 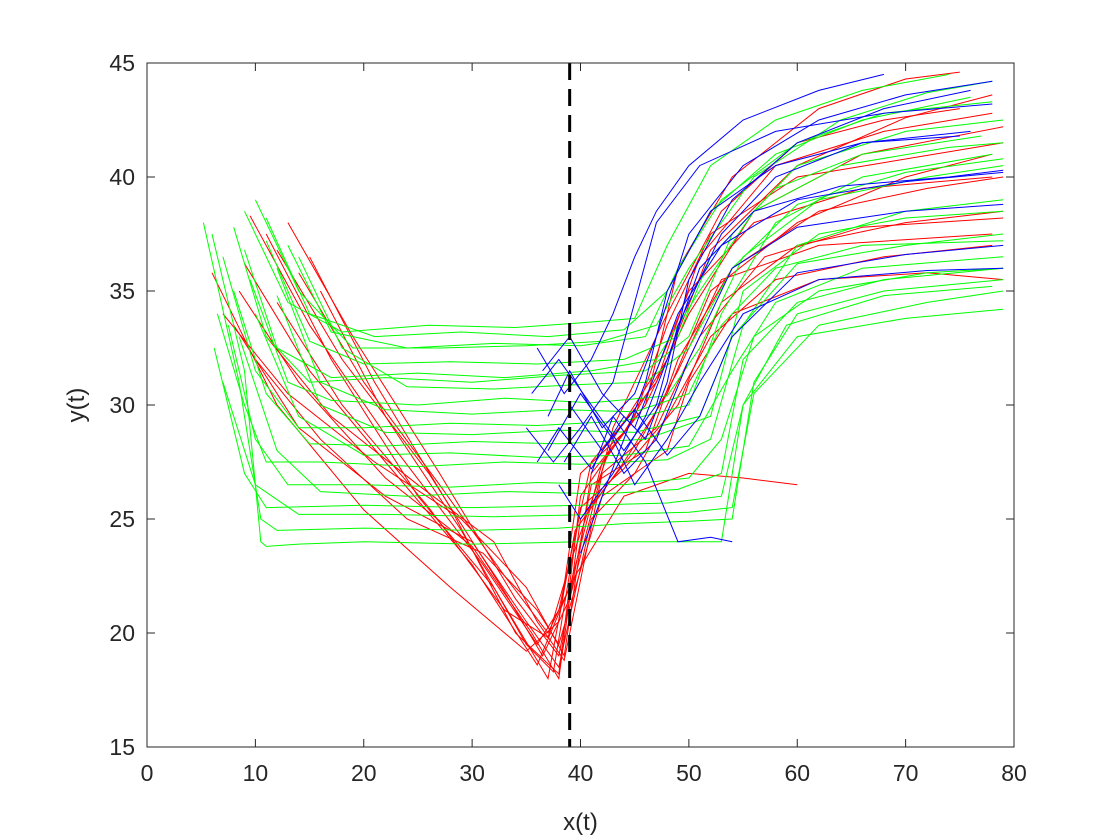 What do you see at coordinates (122, 291) in the screenshot?
I see `y-tick-label: 35` at bounding box center [122, 291].